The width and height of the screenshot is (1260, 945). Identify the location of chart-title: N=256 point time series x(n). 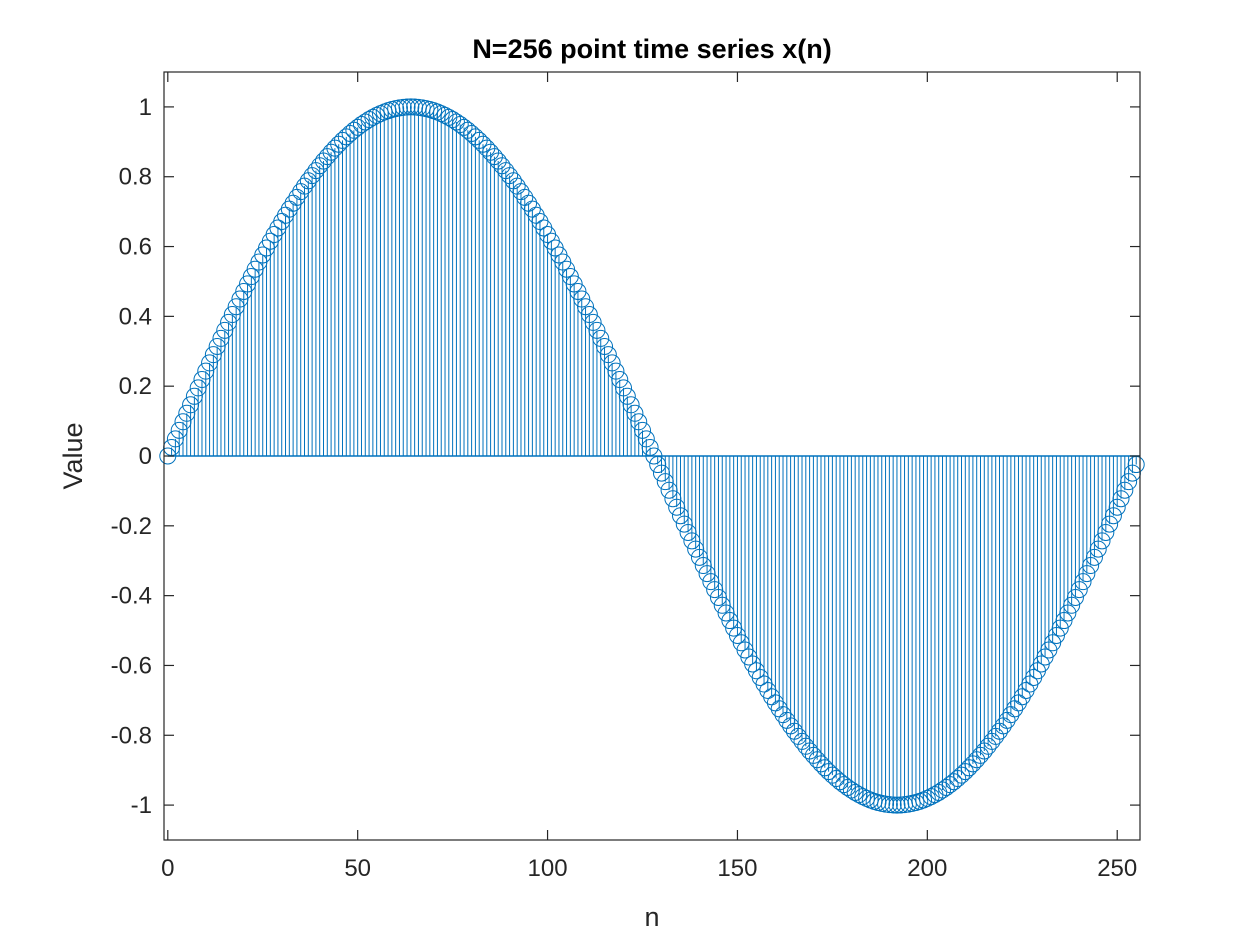
(651, 49).